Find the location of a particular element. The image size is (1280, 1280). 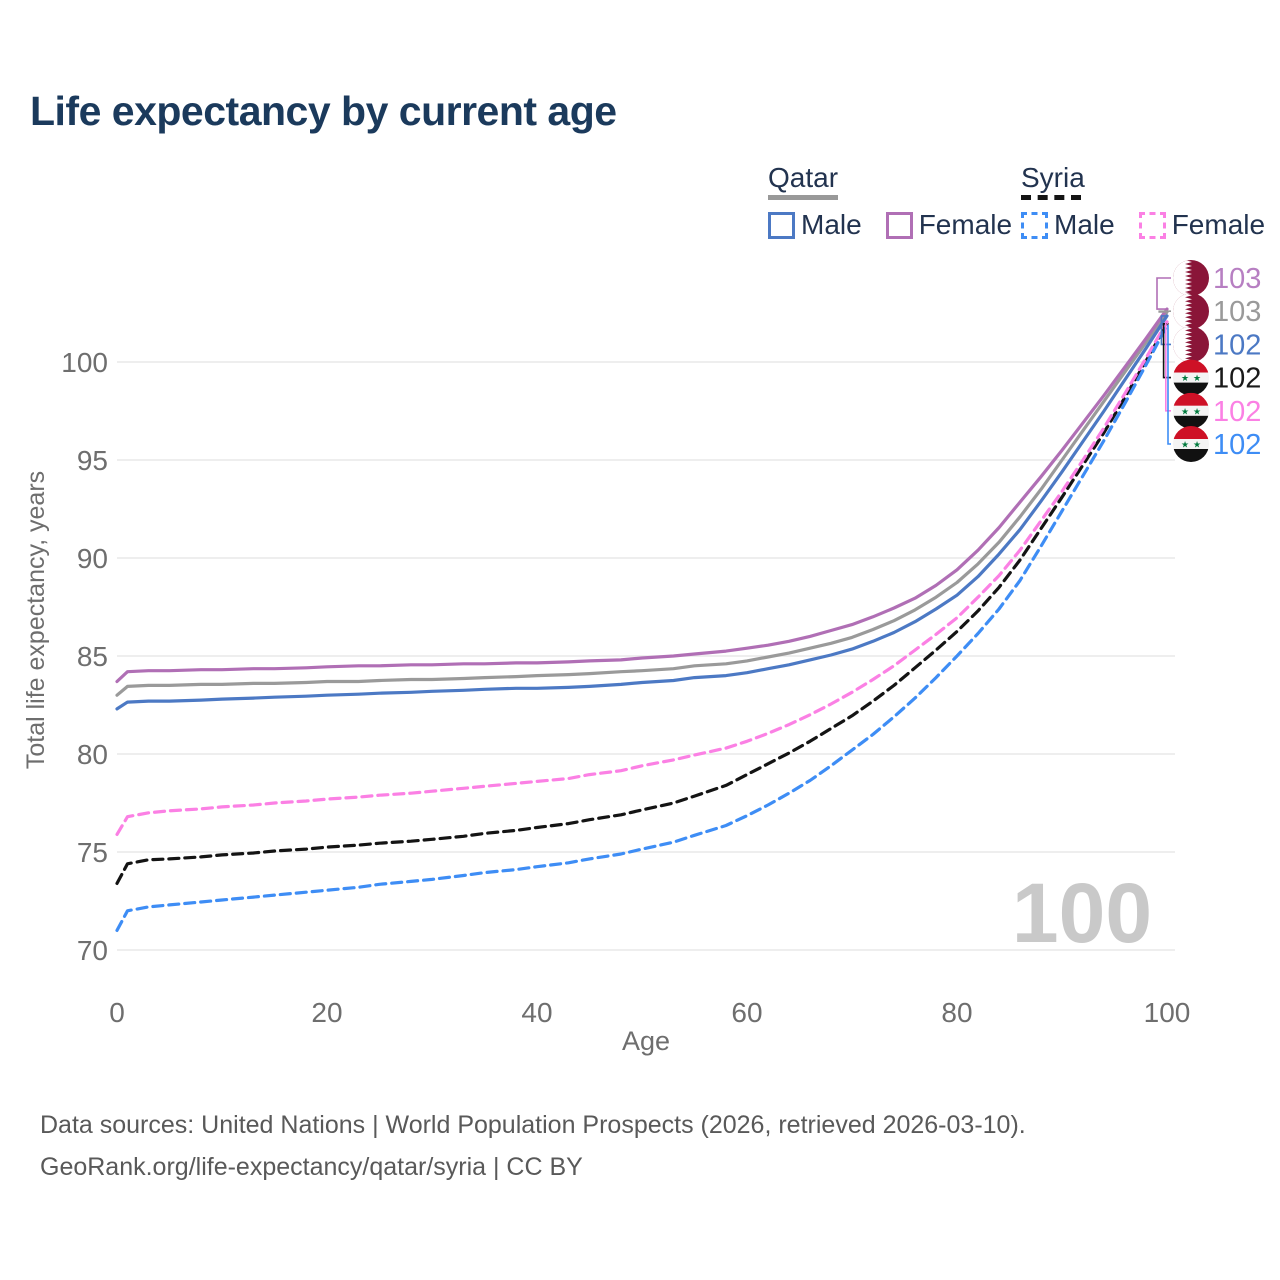

legend-country-syria: Syria is located at coordinates (1143, 181).